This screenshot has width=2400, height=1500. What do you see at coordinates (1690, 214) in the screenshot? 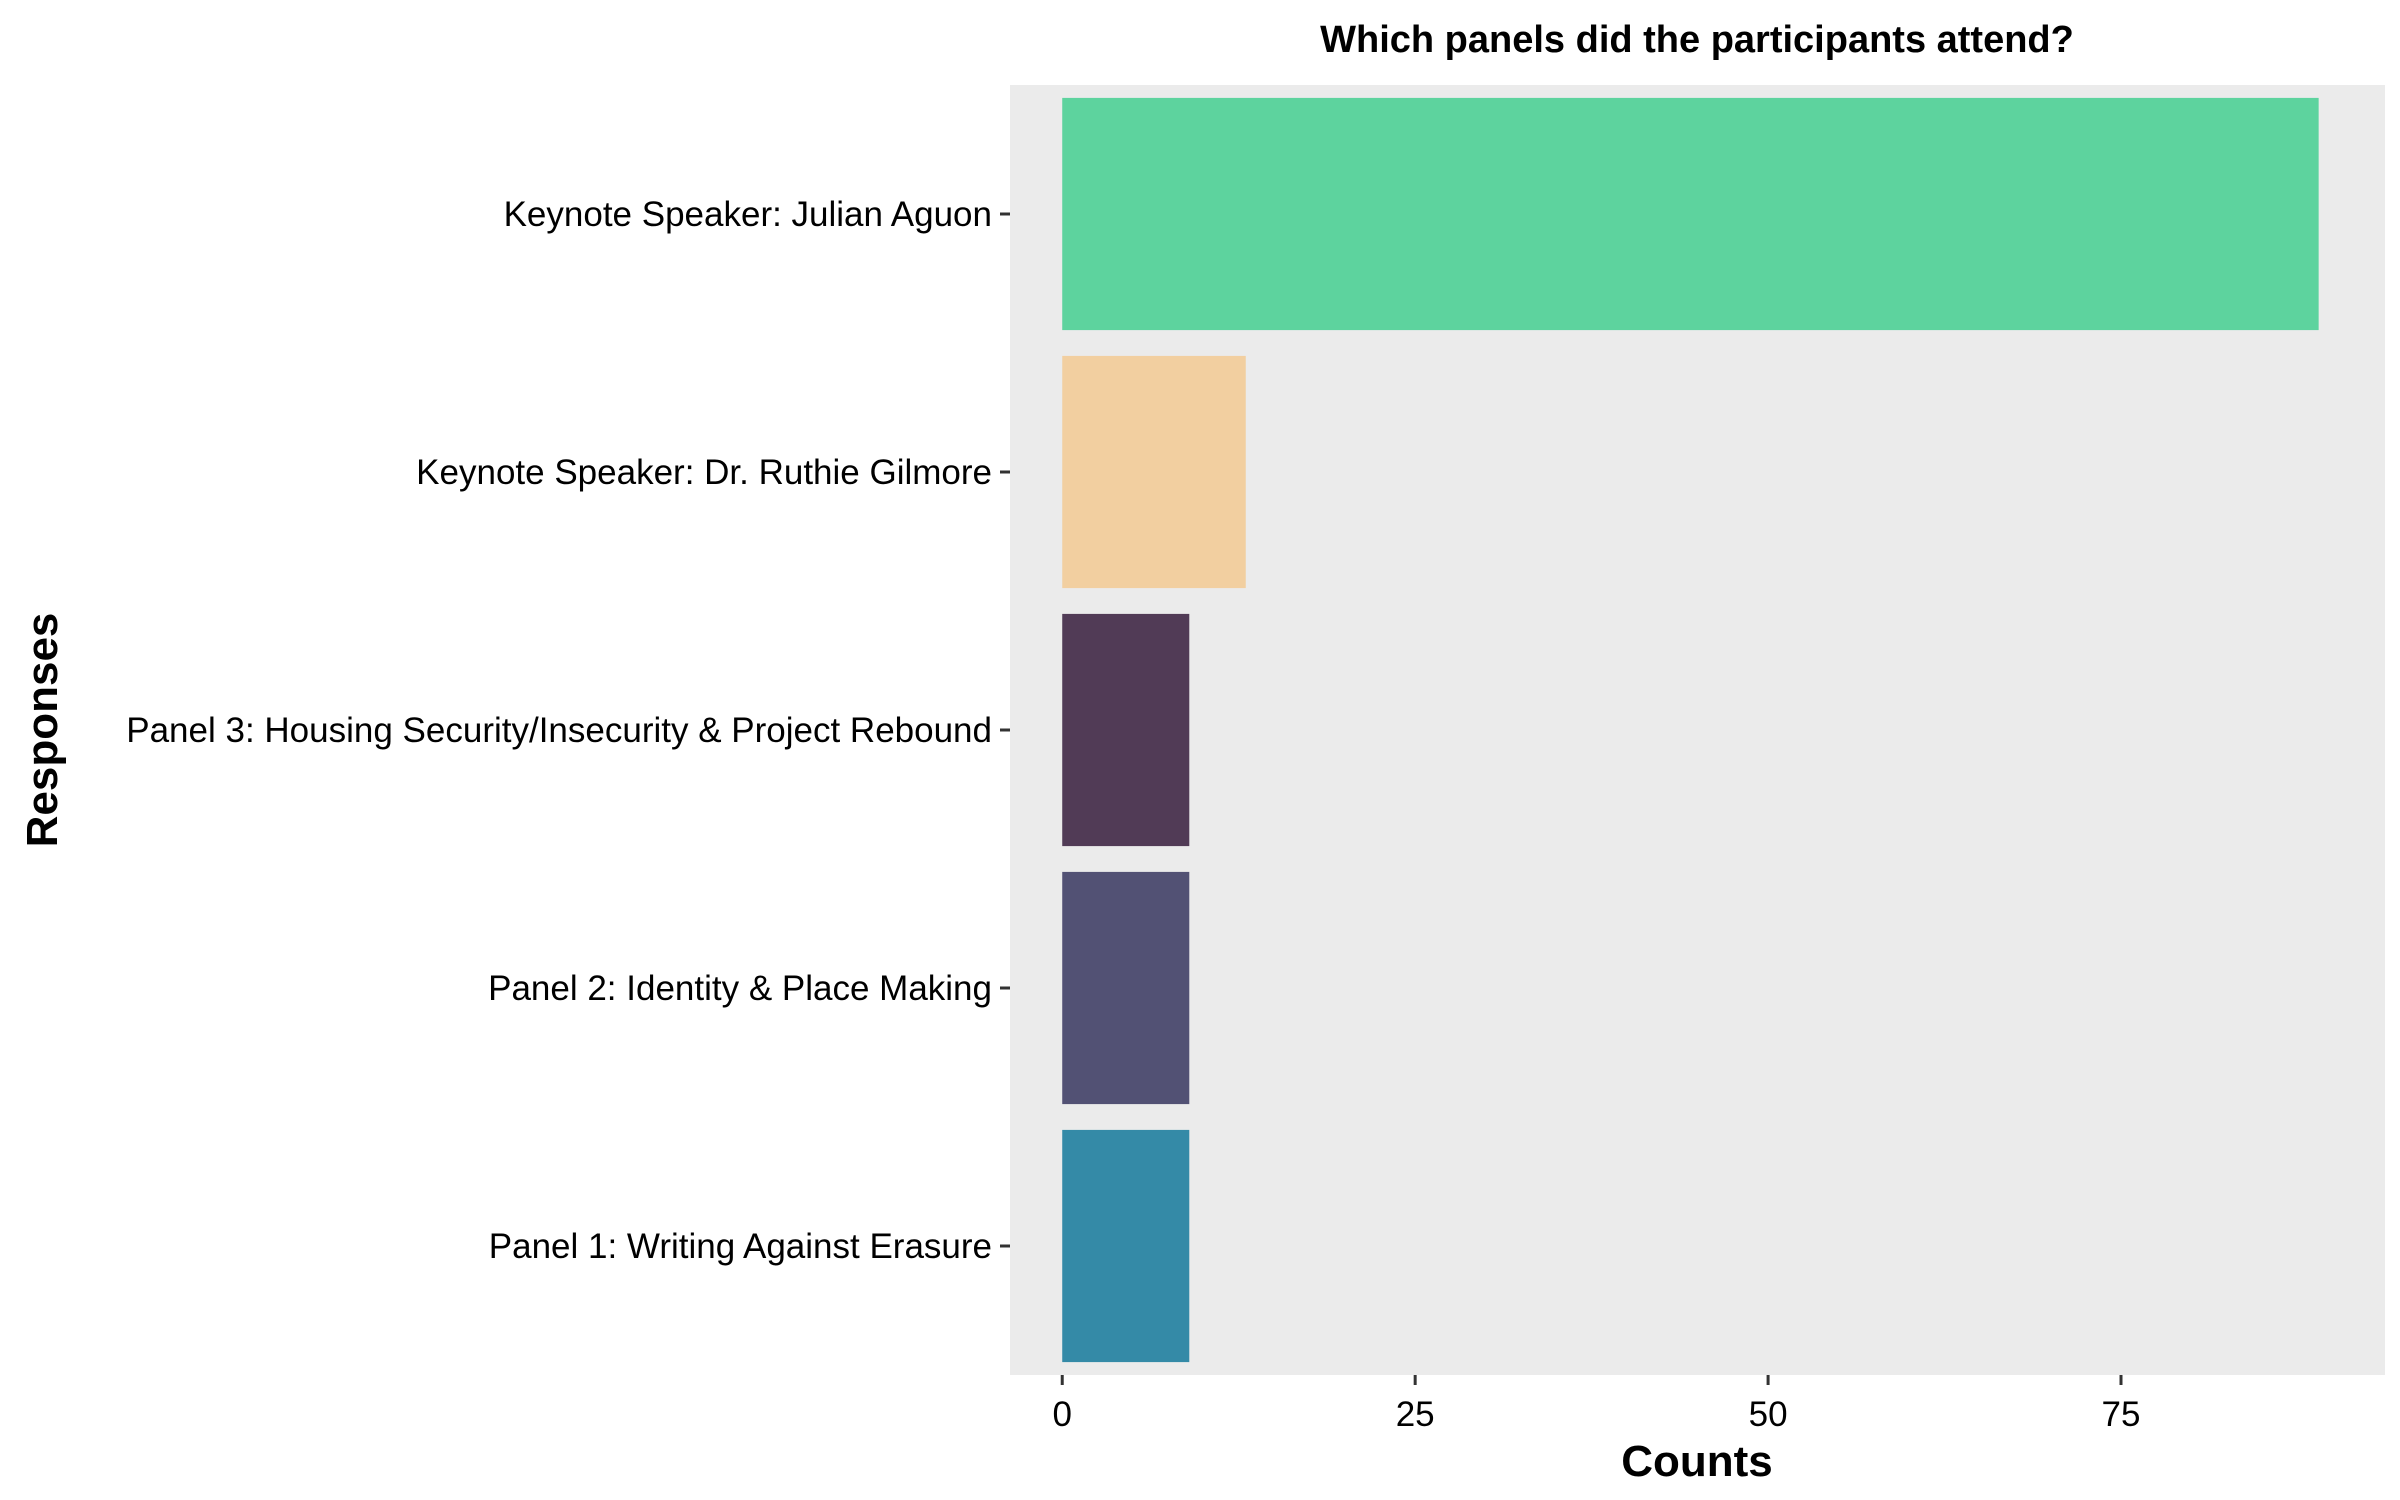
I see `bar-keynote-speaker-julian-aguon` at bounding box center [1690, 214].